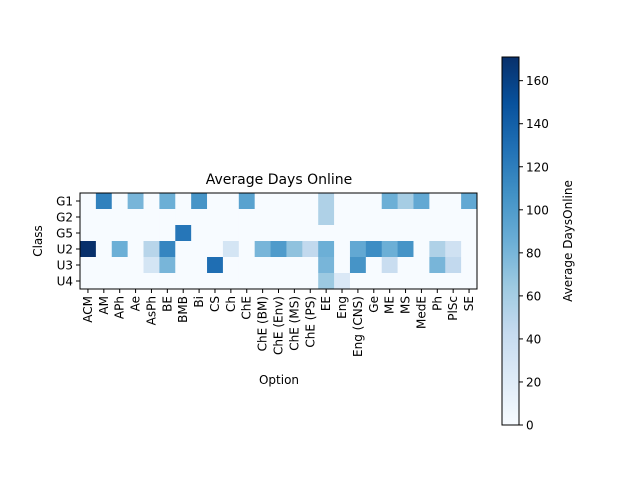 The width and height of the screenshot is (640, 480). What do you see at coordinates (568, 241) in the screenshot?
I see `colorbar-label: Average DaysOnline` at bounding box center [568, 241].